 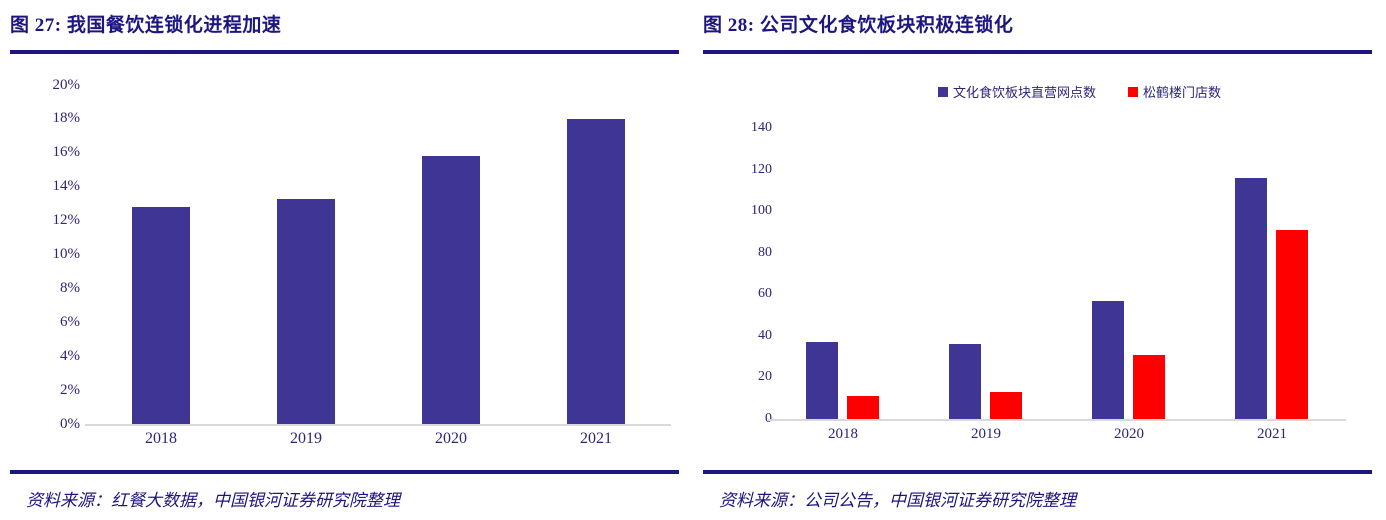 I want to click on bar-2020-松鹤楼门店数, so click(x=1149, y=387).